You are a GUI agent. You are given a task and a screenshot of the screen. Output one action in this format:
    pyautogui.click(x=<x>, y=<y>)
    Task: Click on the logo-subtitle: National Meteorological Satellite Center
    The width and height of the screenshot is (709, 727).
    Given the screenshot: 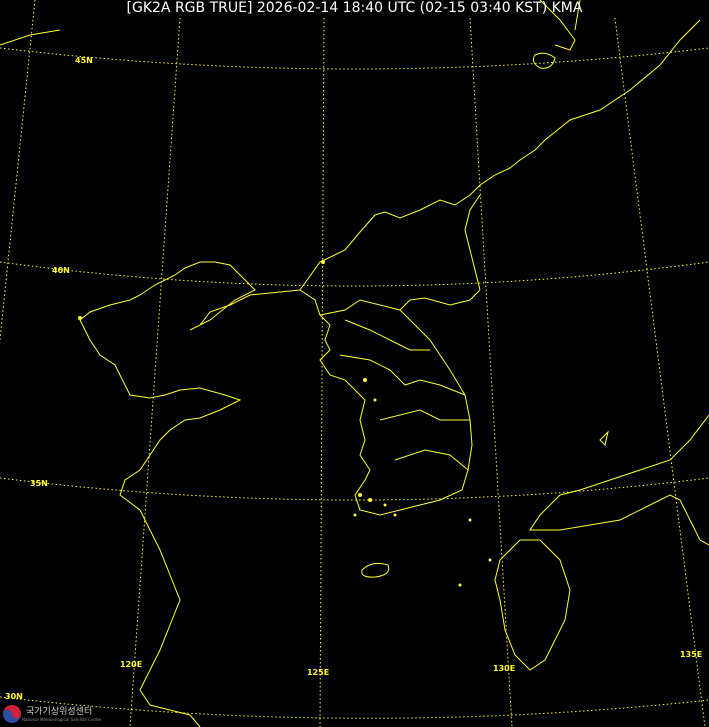 What is the action you would take?
    pyautogui.click(x=62, y=719)
    